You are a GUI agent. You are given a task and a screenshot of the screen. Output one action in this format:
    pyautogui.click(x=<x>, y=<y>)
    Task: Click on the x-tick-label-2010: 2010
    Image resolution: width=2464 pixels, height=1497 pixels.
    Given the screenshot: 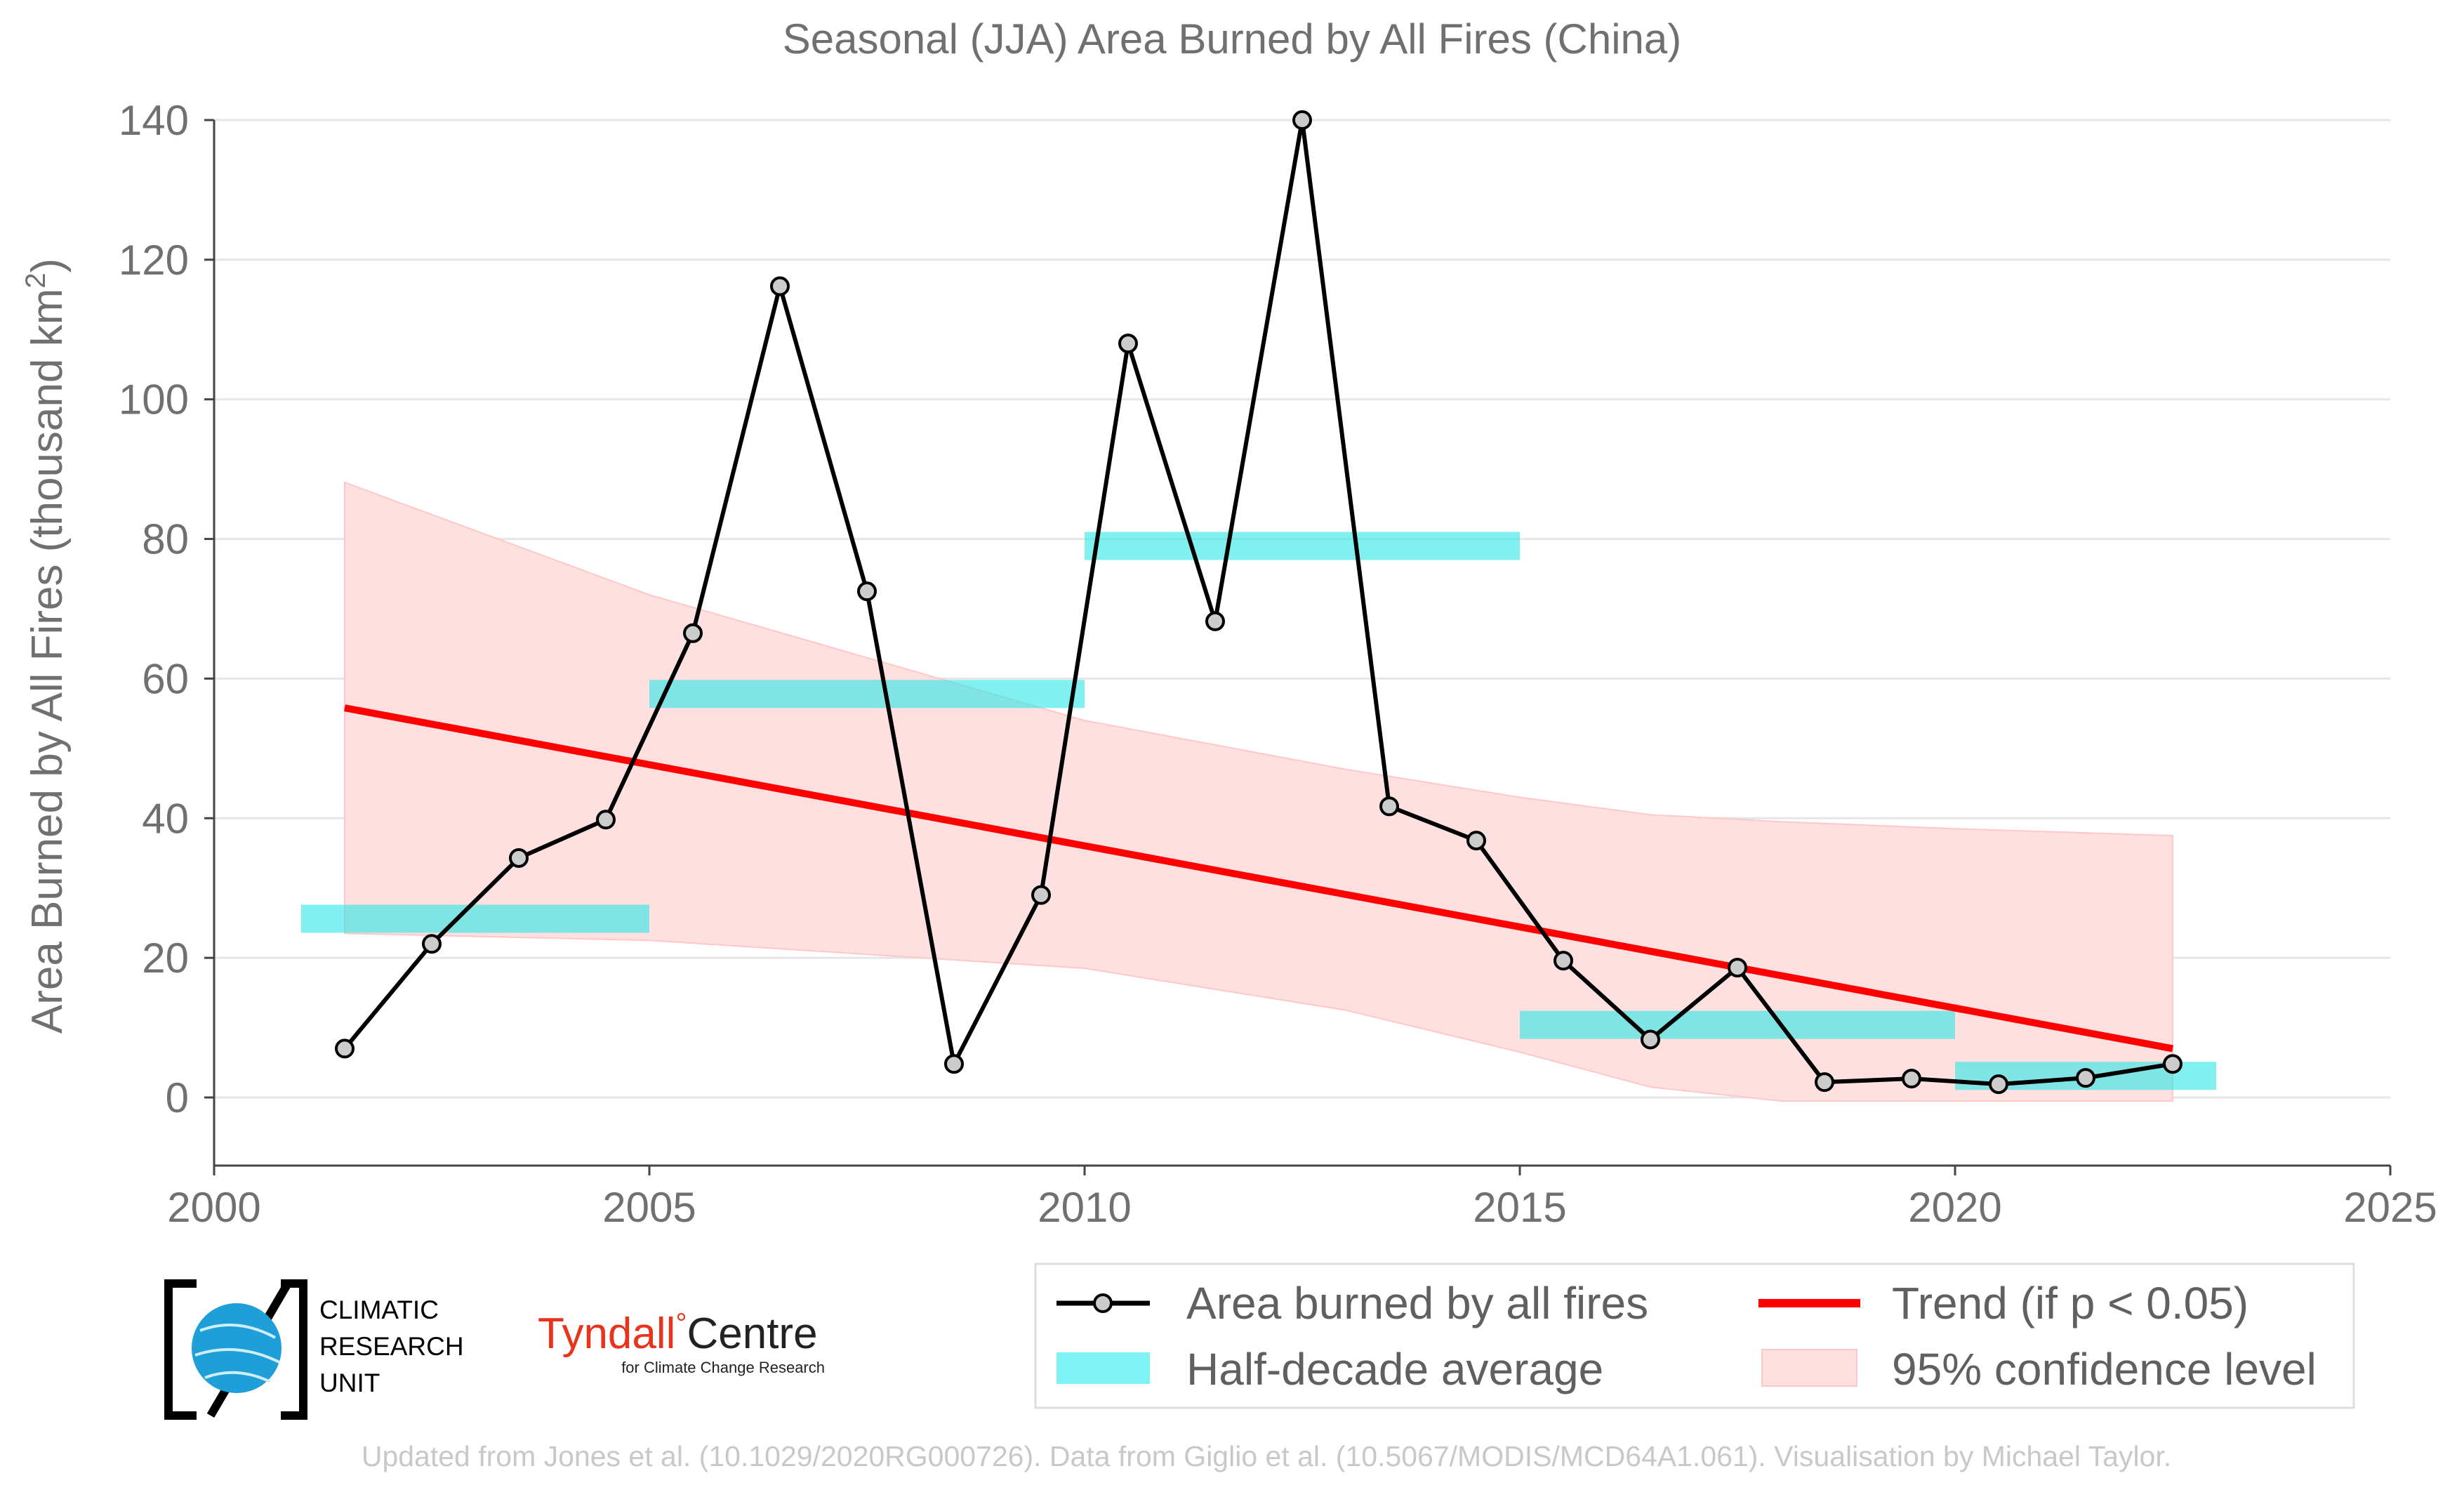 What is the action you would take?
    pyautogui.click(x=1085, y=1207)
    